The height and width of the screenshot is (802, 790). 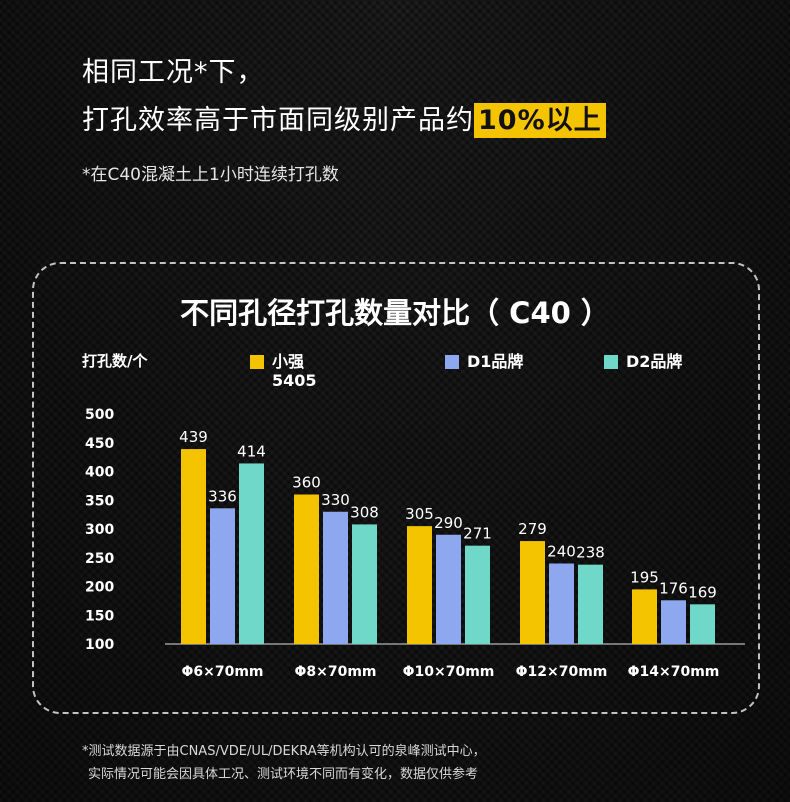 What do you see at coordinates (99, 559) in the screenshot?
I see `y-tick-label: 250` at bounding box center [99, 559].